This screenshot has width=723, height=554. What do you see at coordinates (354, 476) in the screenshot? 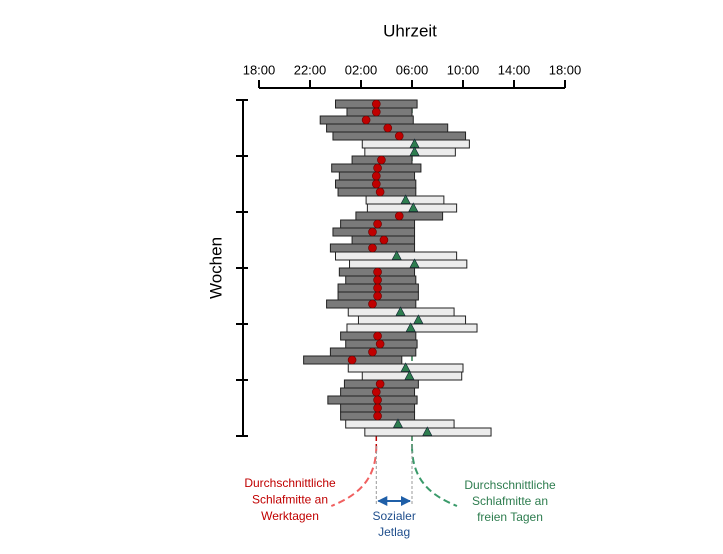
I see `workday-connector` at bounding box center [354, 476].